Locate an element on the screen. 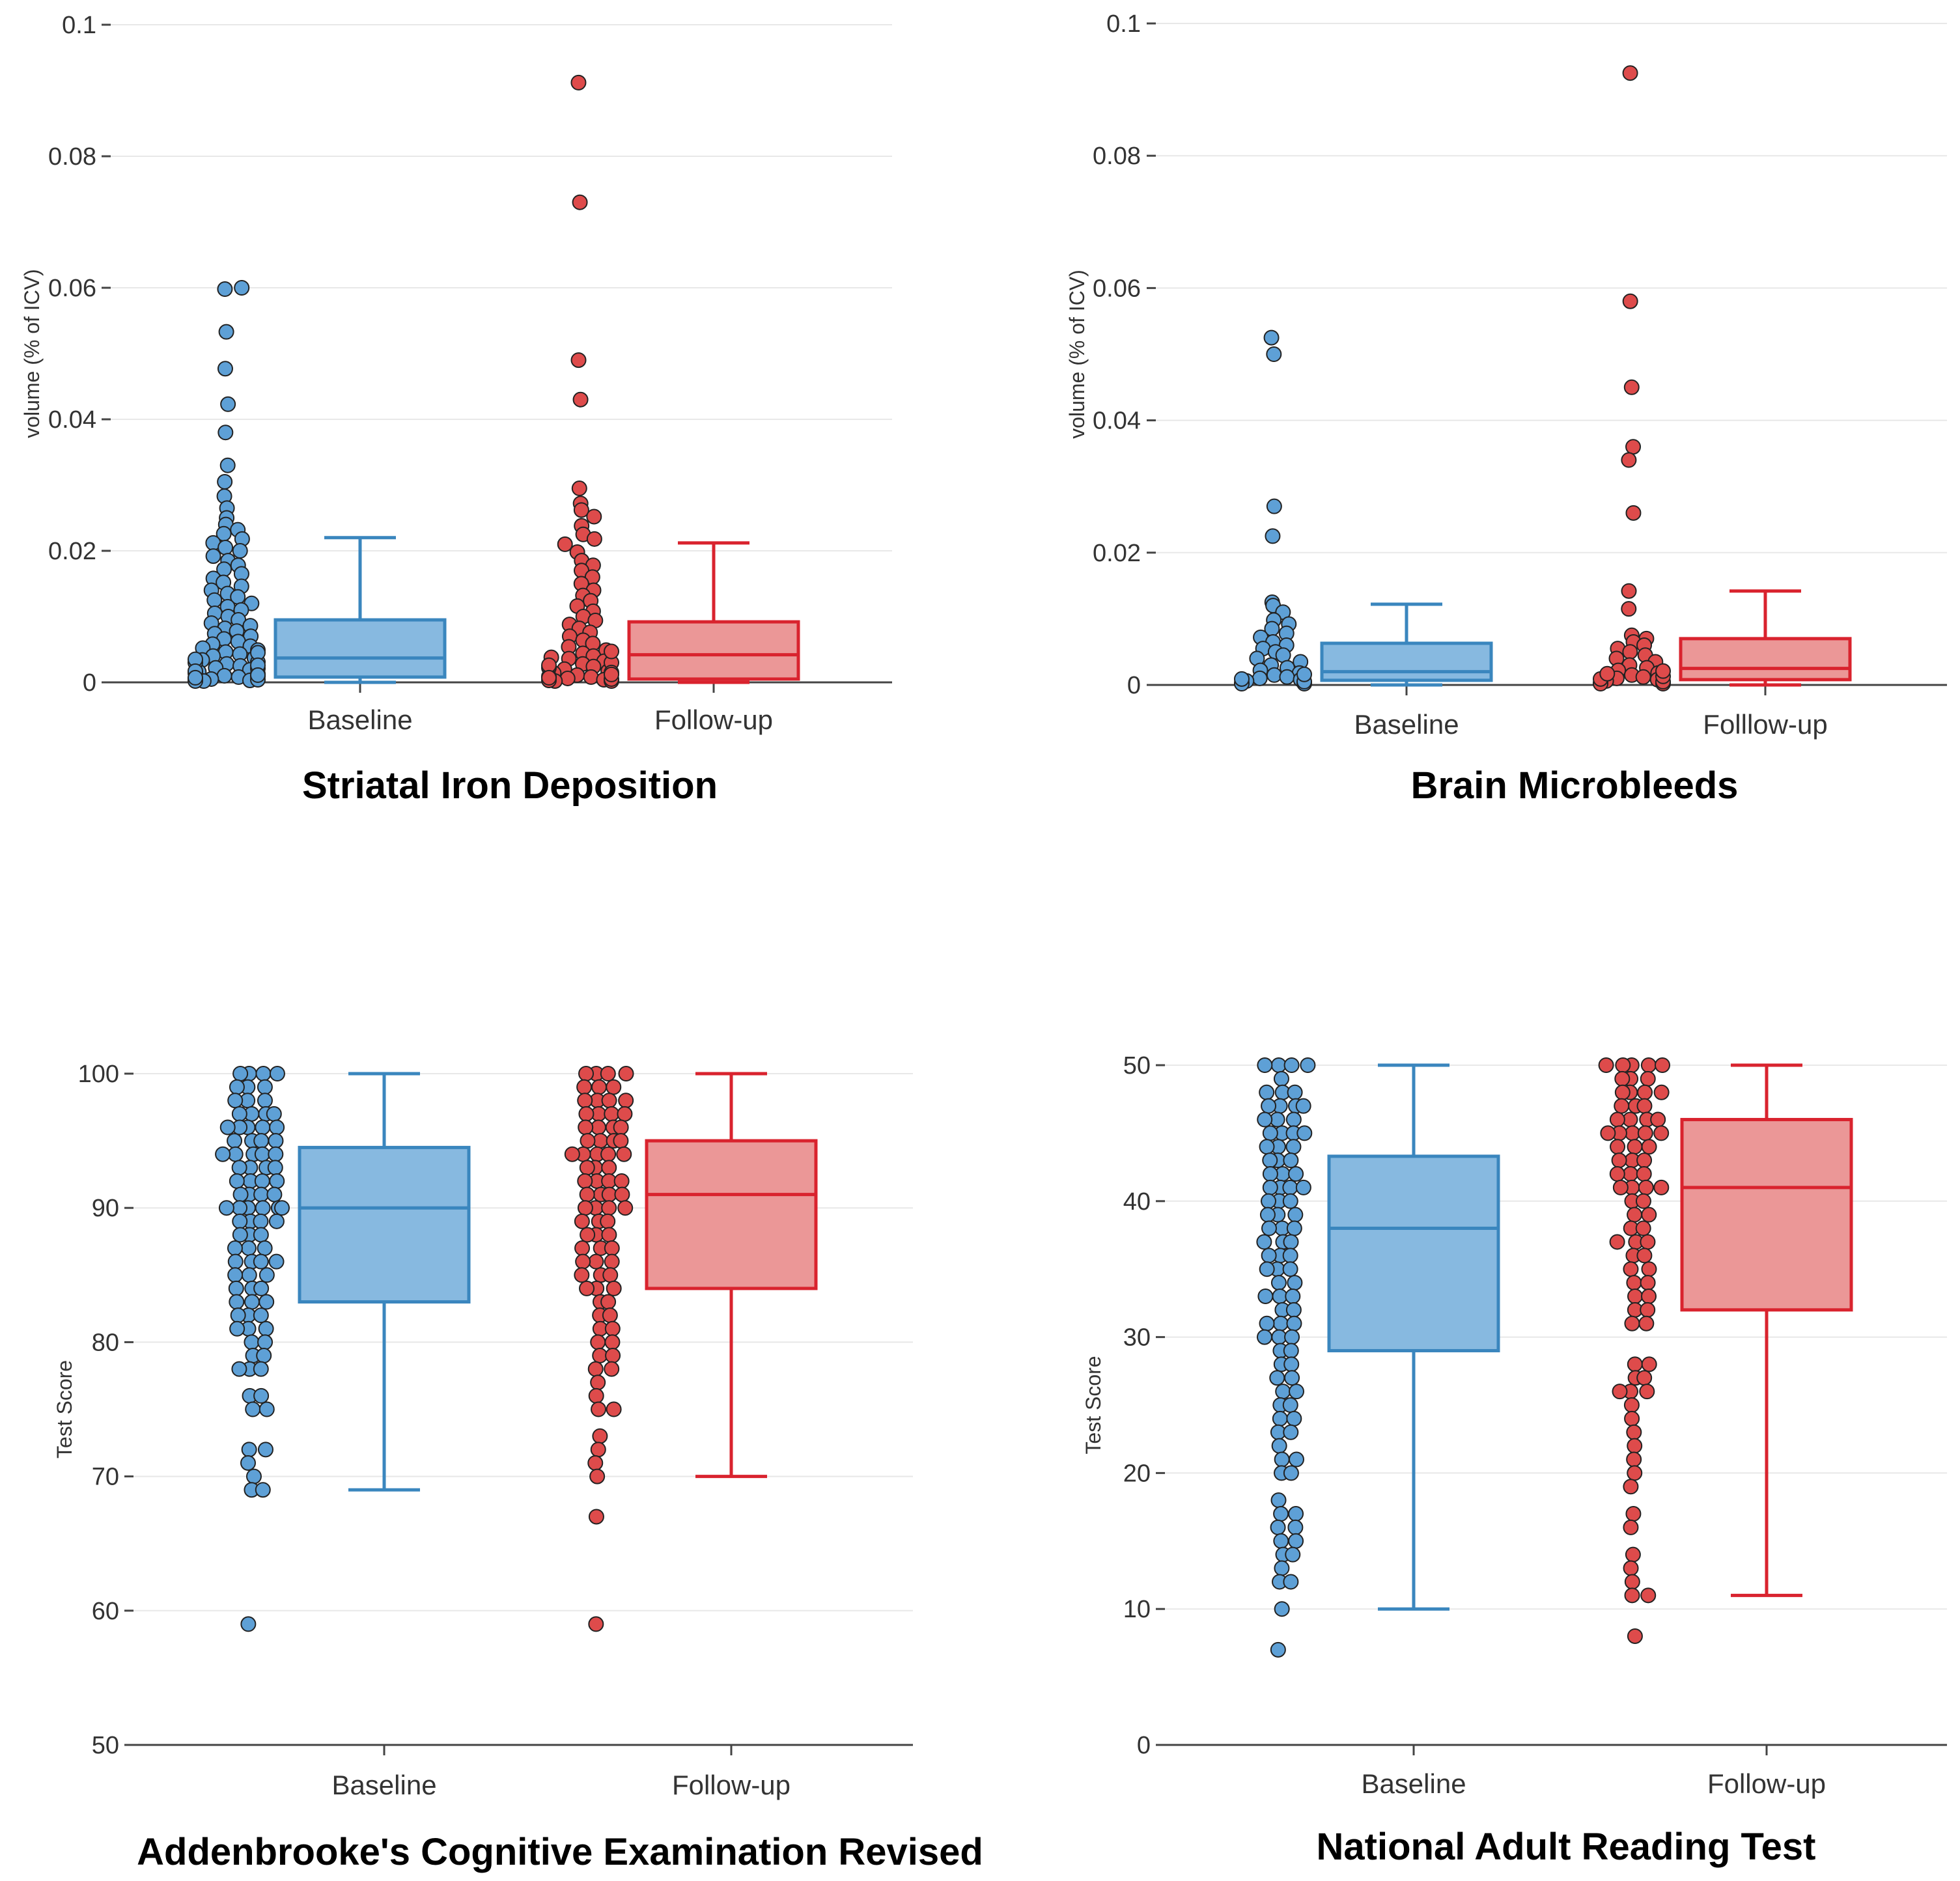  x-category-label: Baseline is located at coordinates (383, 1785).